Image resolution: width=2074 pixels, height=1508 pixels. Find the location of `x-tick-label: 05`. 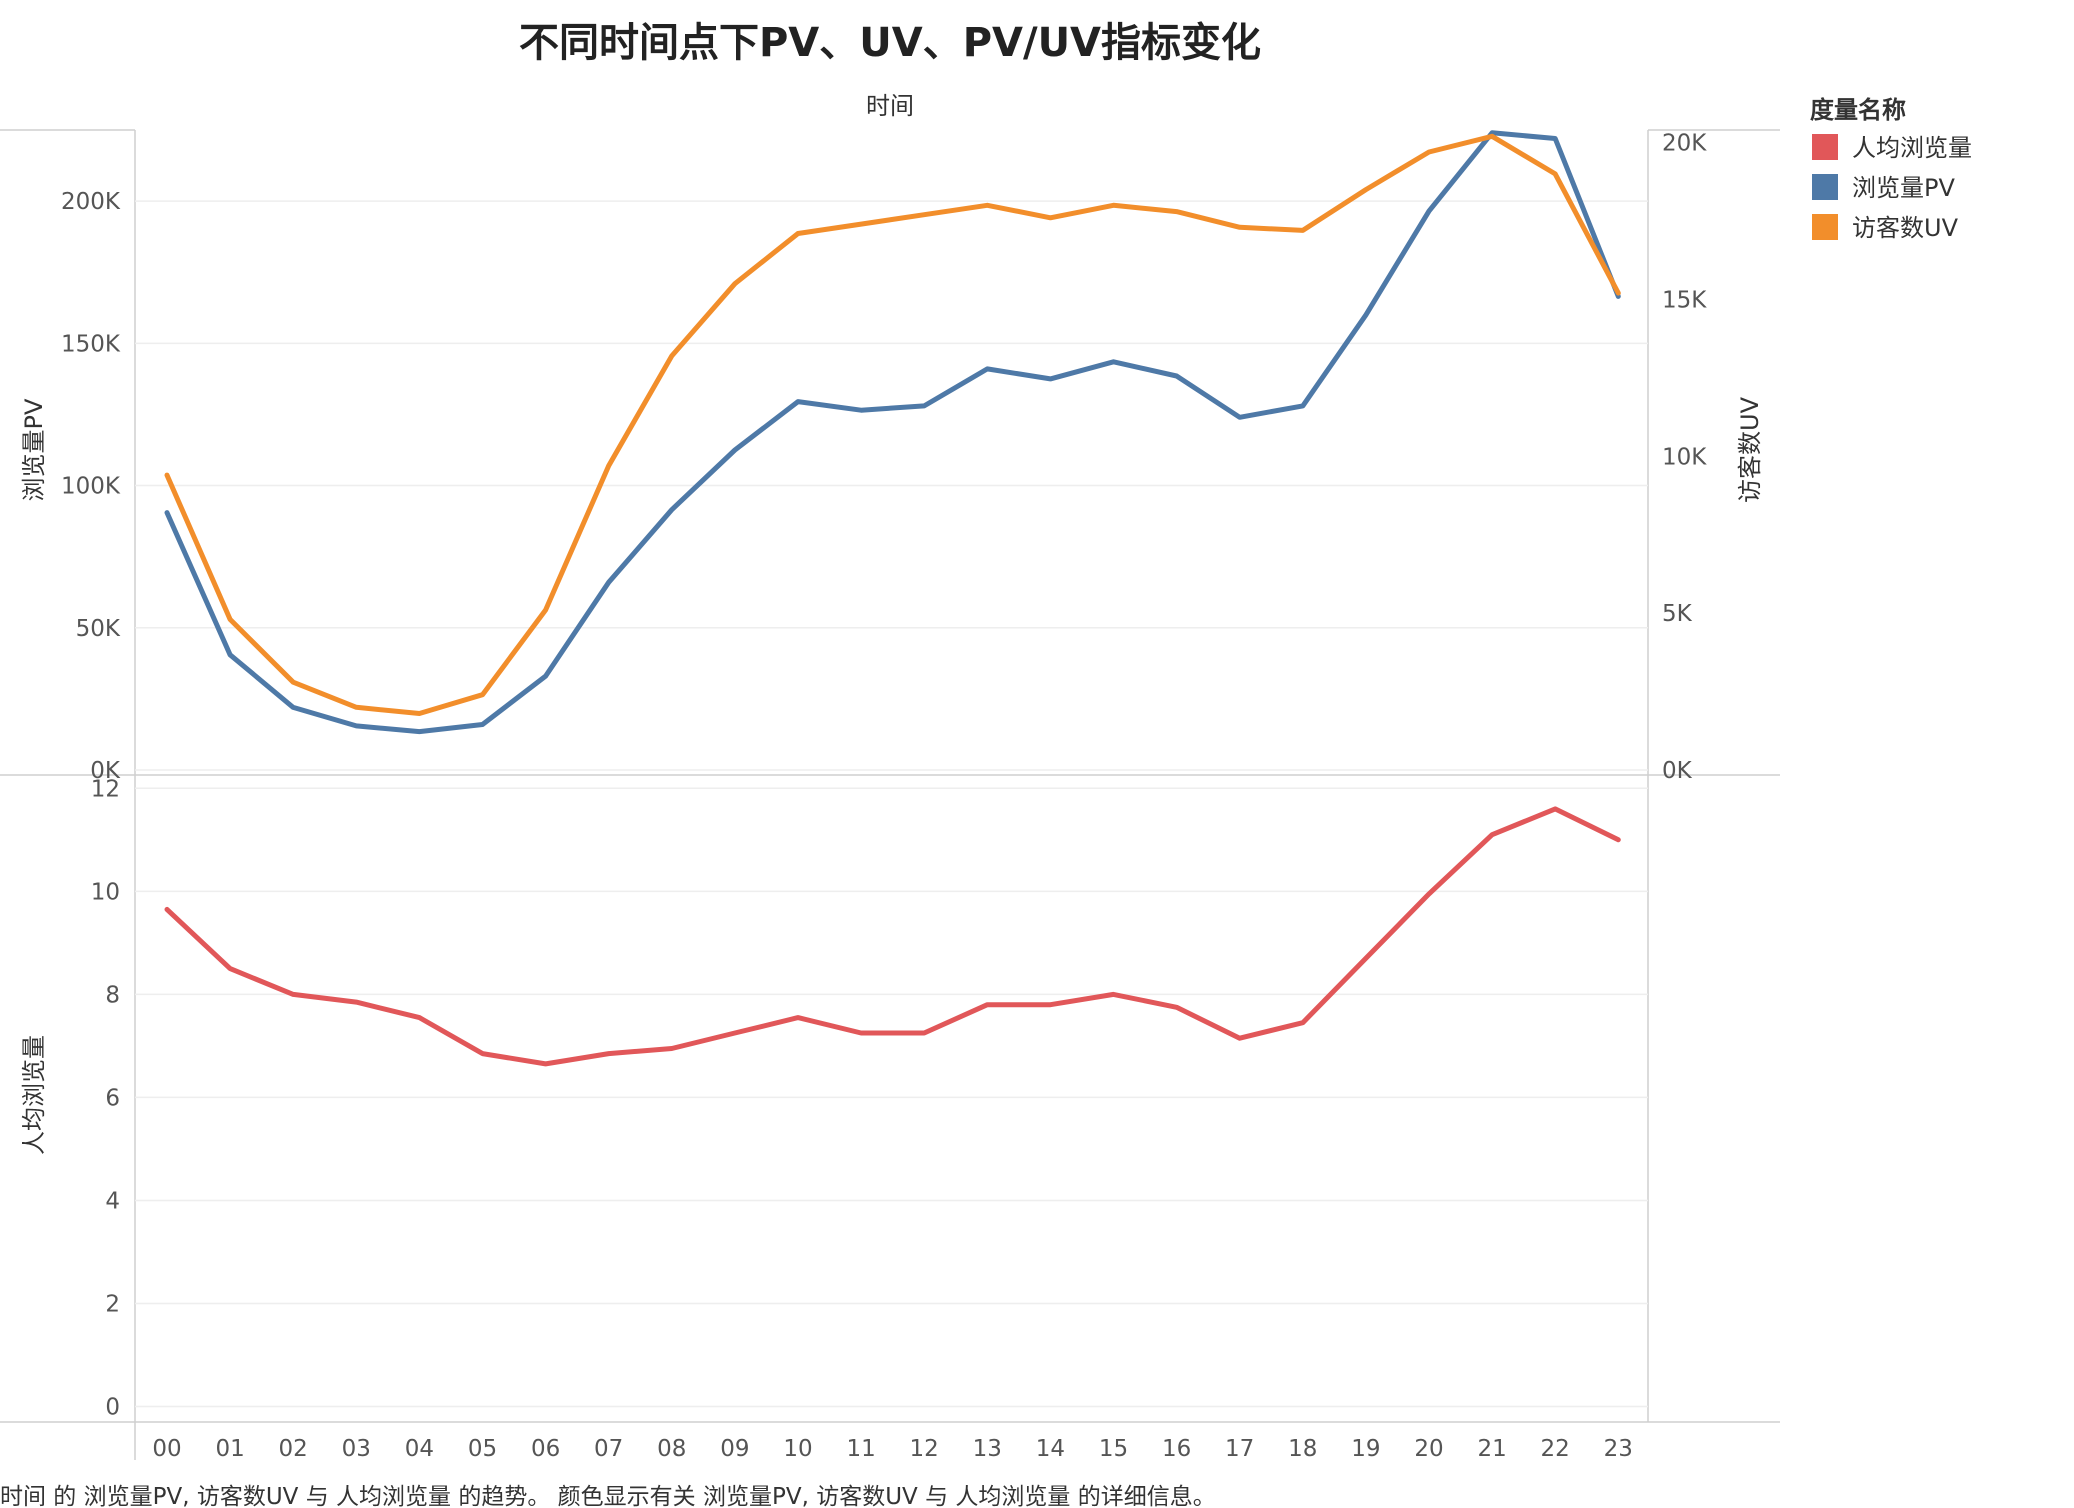

x-tick-label: 05 is located at coordinates (482, 1449).